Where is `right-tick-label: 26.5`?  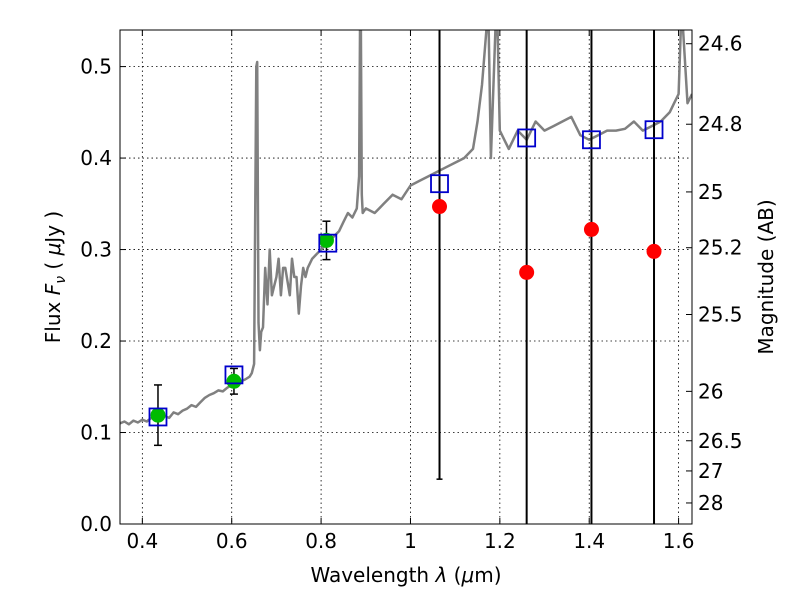 right-tick-label: 26.5 is located at coordinates (720, 441).